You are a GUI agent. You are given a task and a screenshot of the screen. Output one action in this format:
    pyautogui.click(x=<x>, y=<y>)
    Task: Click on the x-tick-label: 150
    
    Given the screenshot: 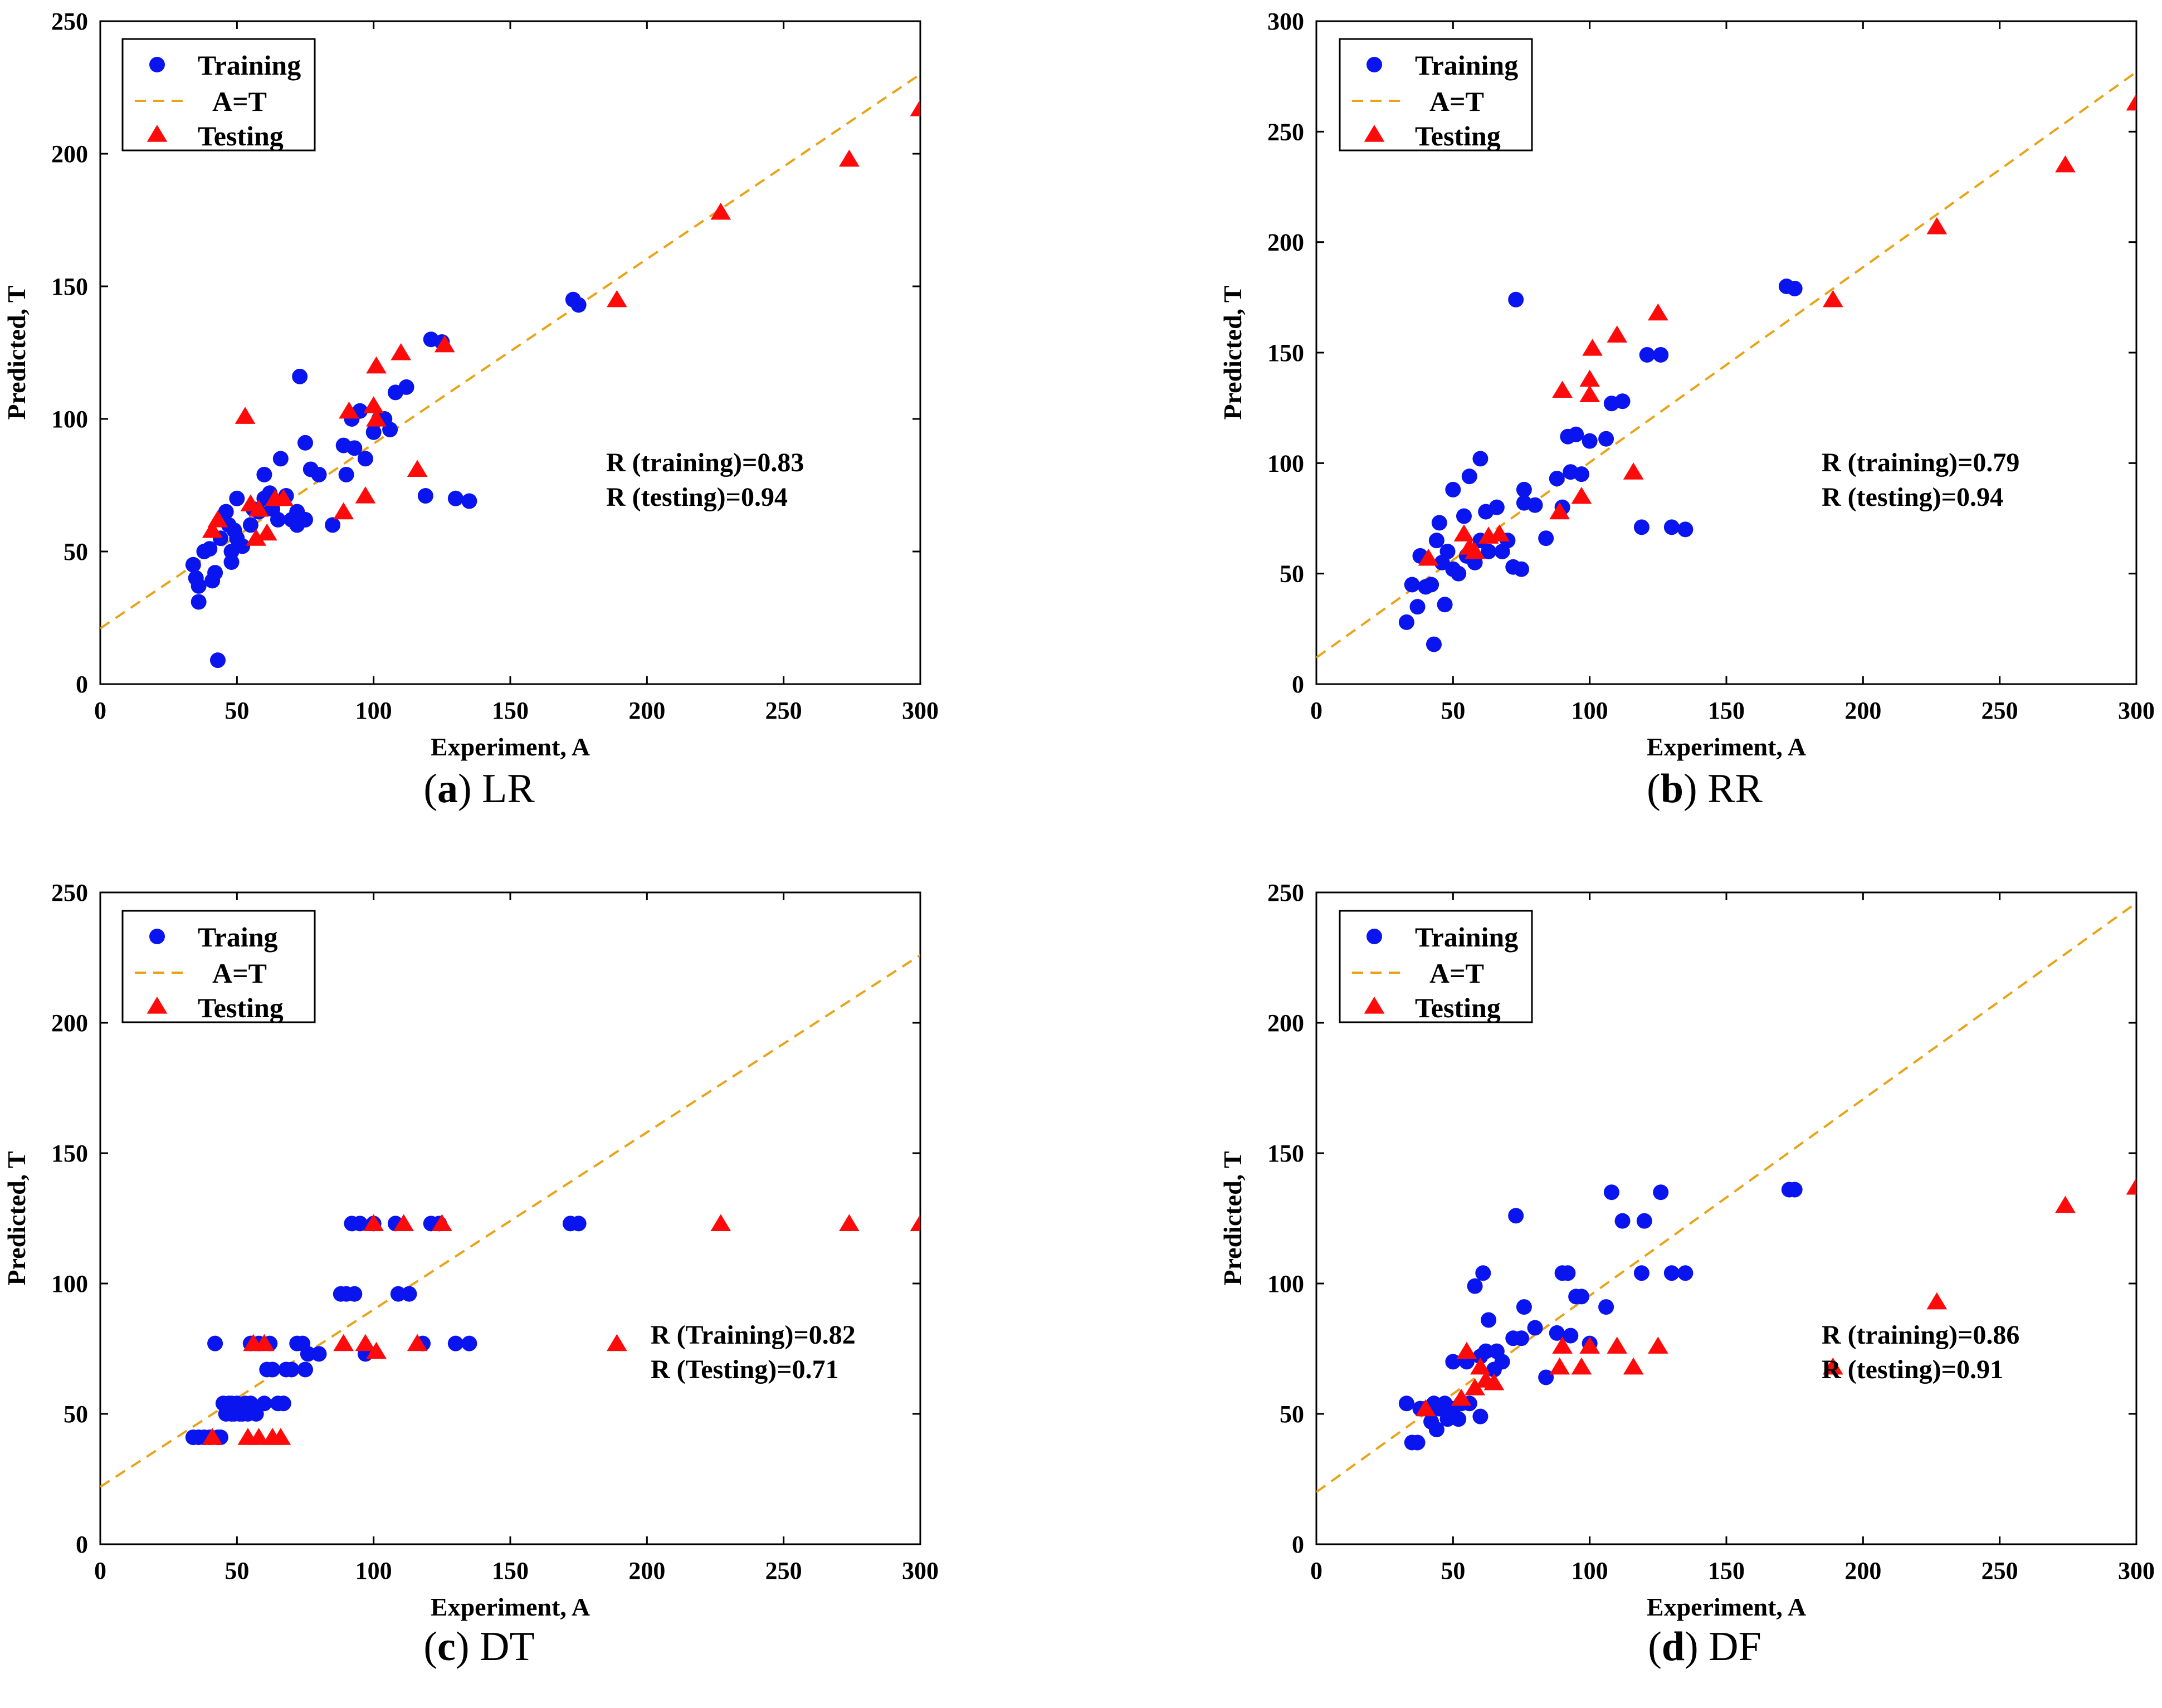 What is the action you would take?
    pyautogui.click(x=511, y=710)
    